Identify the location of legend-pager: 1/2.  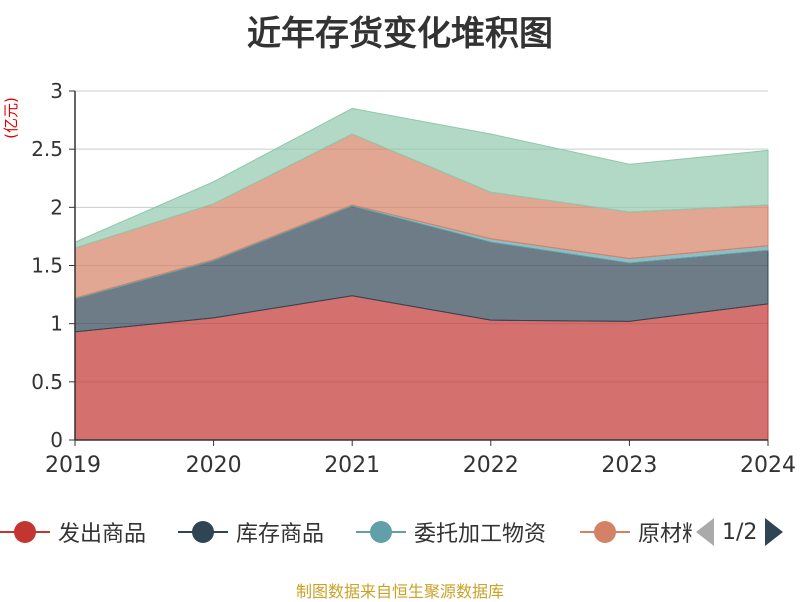
(746, 532).